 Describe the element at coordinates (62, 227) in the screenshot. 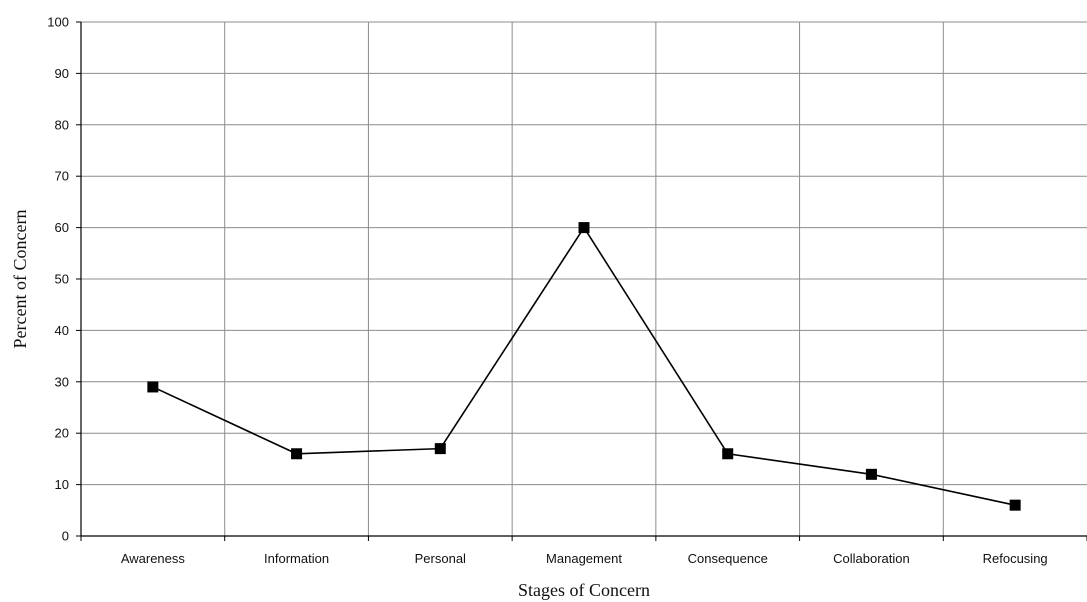

I see `y-tick-label: 60` at that location.